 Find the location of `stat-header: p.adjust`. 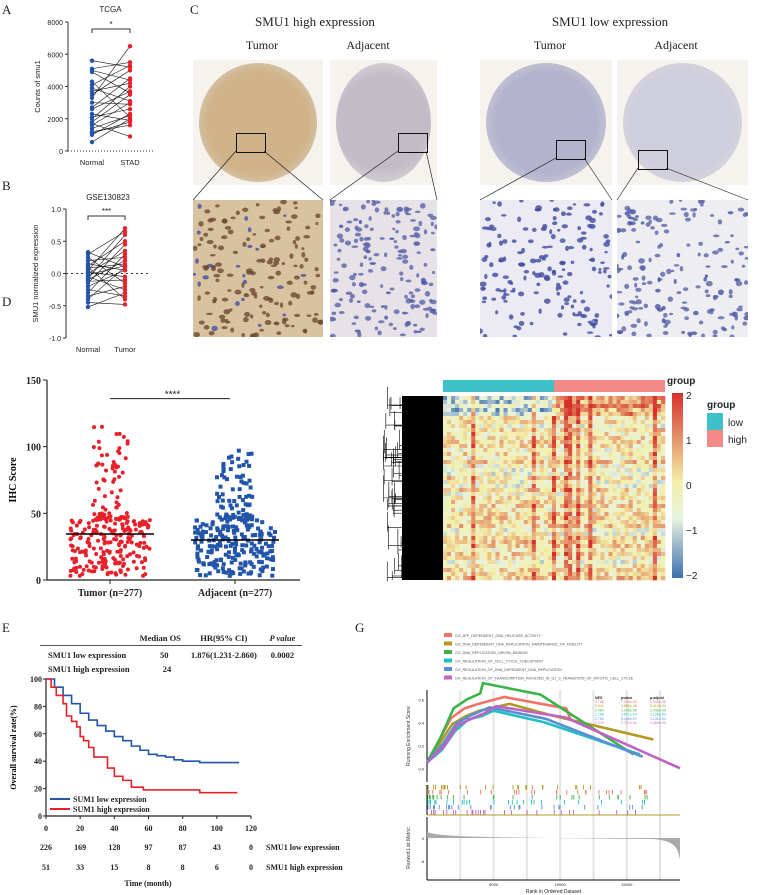

stat-header: p.adjust is located at coordinates (657, 698).